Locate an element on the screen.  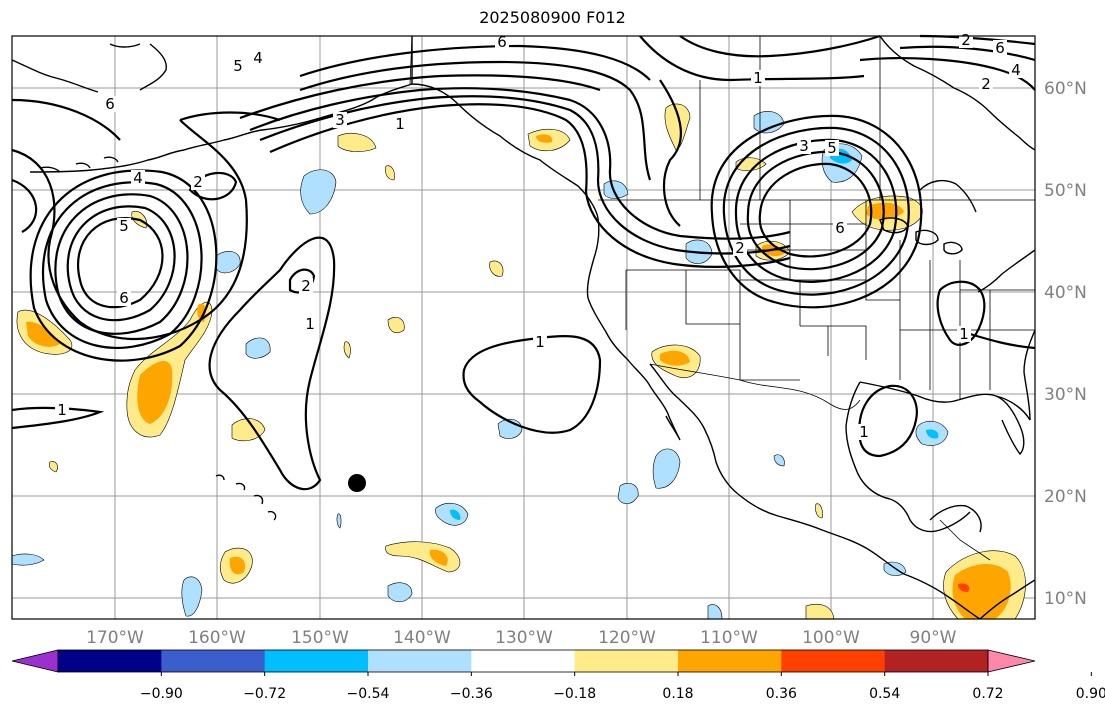
colorbar-tick-label: −0.72 is located at coordinates (264, 694).